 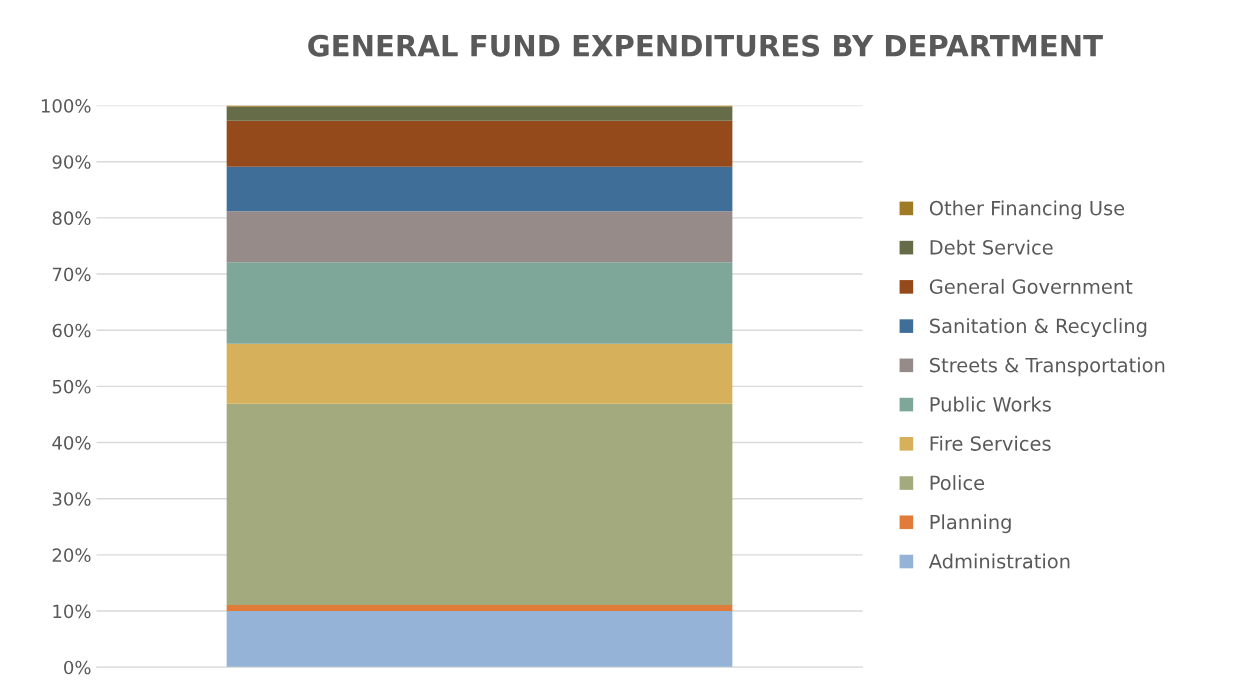 What do you see at coordinates (72, 611) in the screenshot?
I see `y-tick-label: 10%` at bounding box center [72, 611].